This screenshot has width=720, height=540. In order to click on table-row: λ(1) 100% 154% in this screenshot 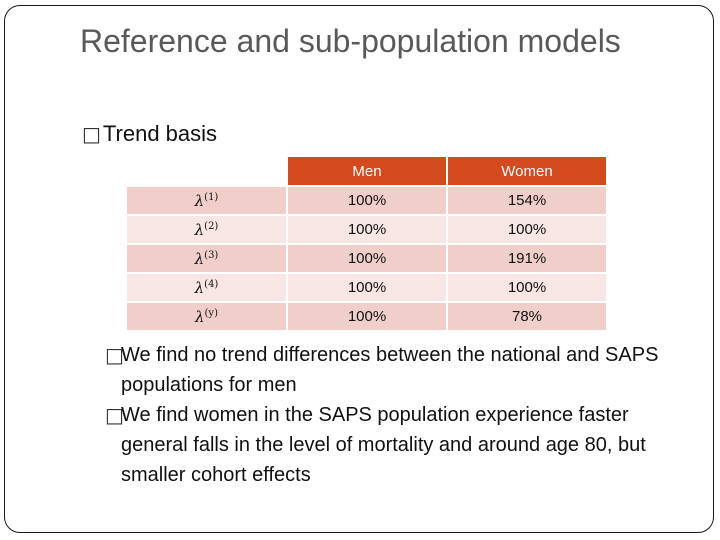, I will do `click(367, 201)`.